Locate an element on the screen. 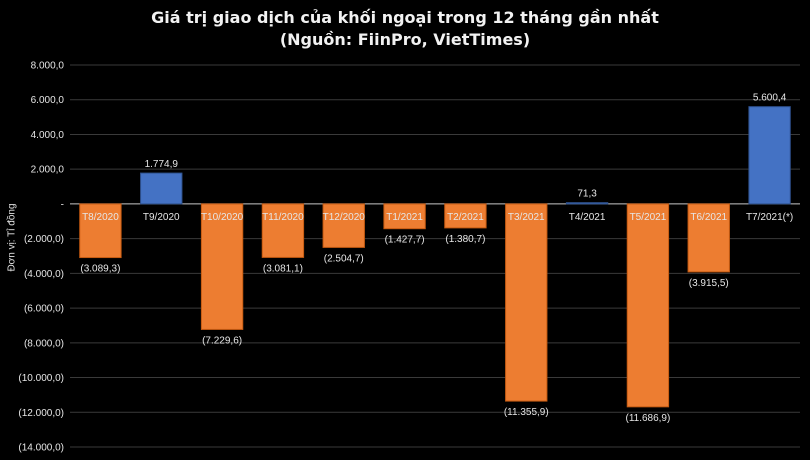 This screenshot has height=460, width=810. data-label: (7.229,6) is located at coordinates (222, 340).